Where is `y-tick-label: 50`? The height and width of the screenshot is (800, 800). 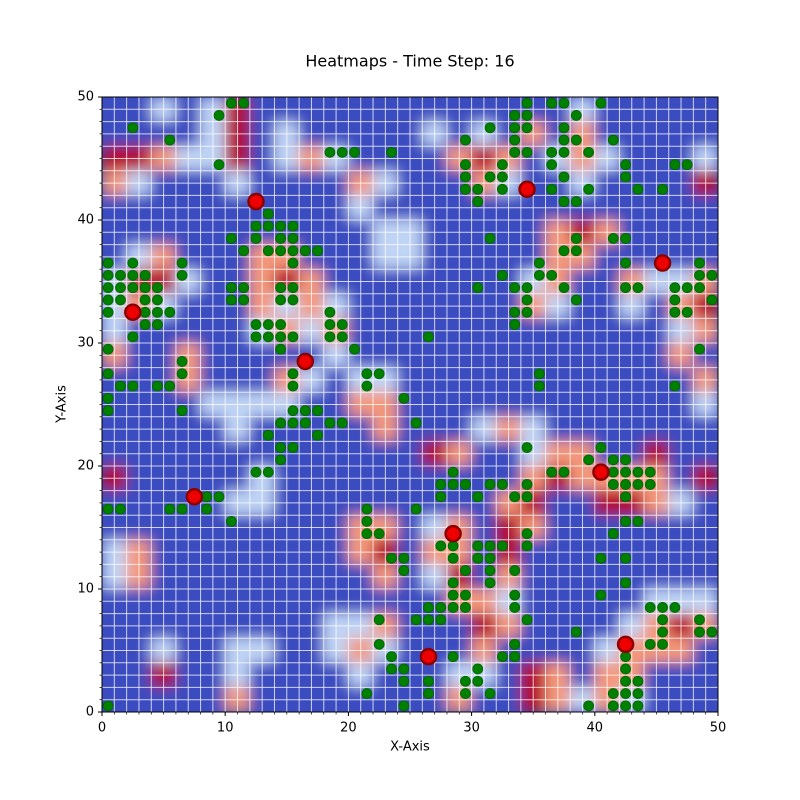 y-tick-label: 50 is located at coordinates (85, 97).